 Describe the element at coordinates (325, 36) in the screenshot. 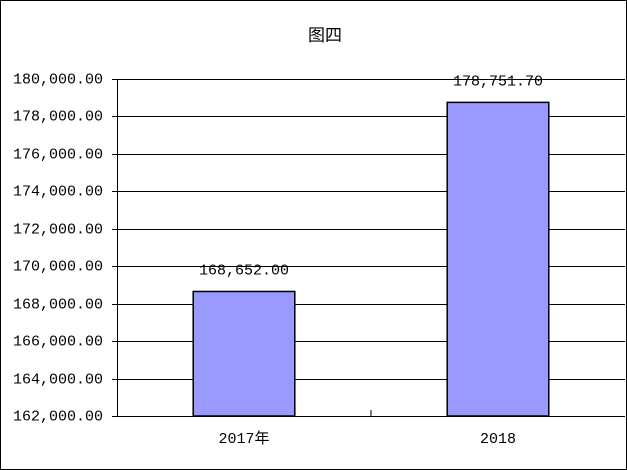

I see `chart-title: 图四` at that location.